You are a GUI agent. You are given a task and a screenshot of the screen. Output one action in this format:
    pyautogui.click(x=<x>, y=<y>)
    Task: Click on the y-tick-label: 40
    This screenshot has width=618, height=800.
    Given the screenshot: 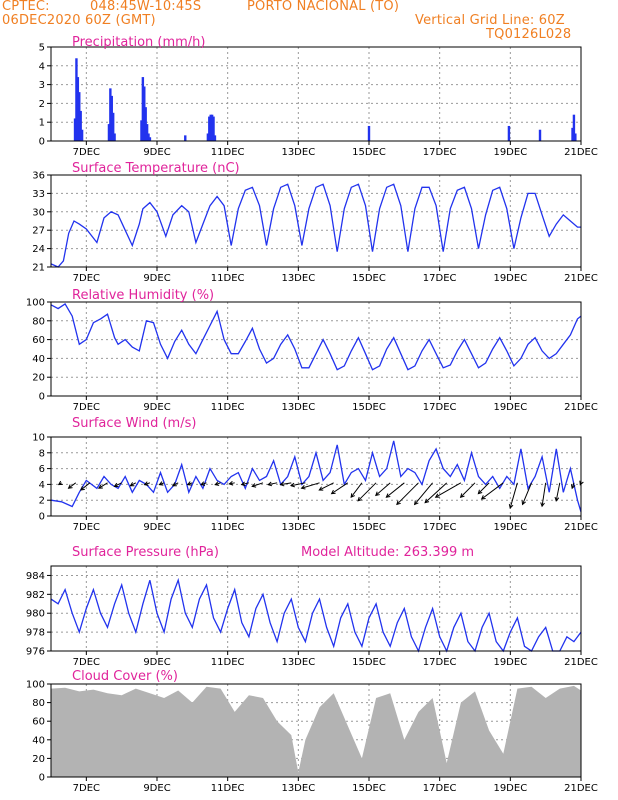 What is the action you would take?
    pyautogui.click(x=38, y=359)
    